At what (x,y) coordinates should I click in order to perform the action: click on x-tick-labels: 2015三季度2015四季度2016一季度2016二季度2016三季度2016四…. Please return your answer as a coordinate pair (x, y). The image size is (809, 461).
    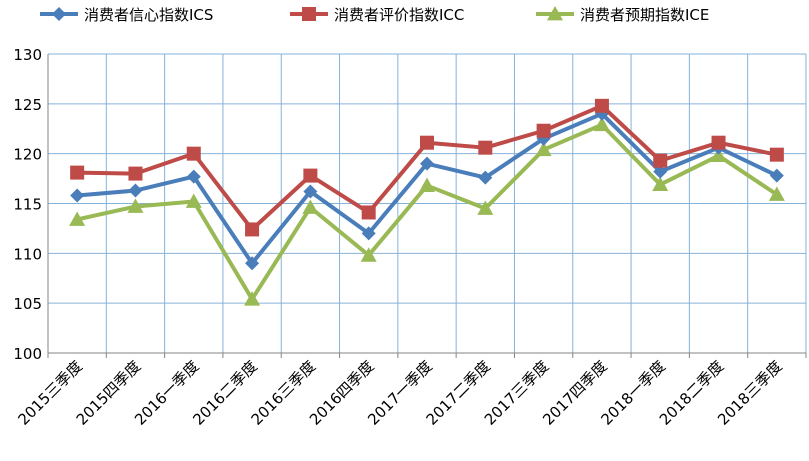
    Looking at the image, I should click on (399, 393).